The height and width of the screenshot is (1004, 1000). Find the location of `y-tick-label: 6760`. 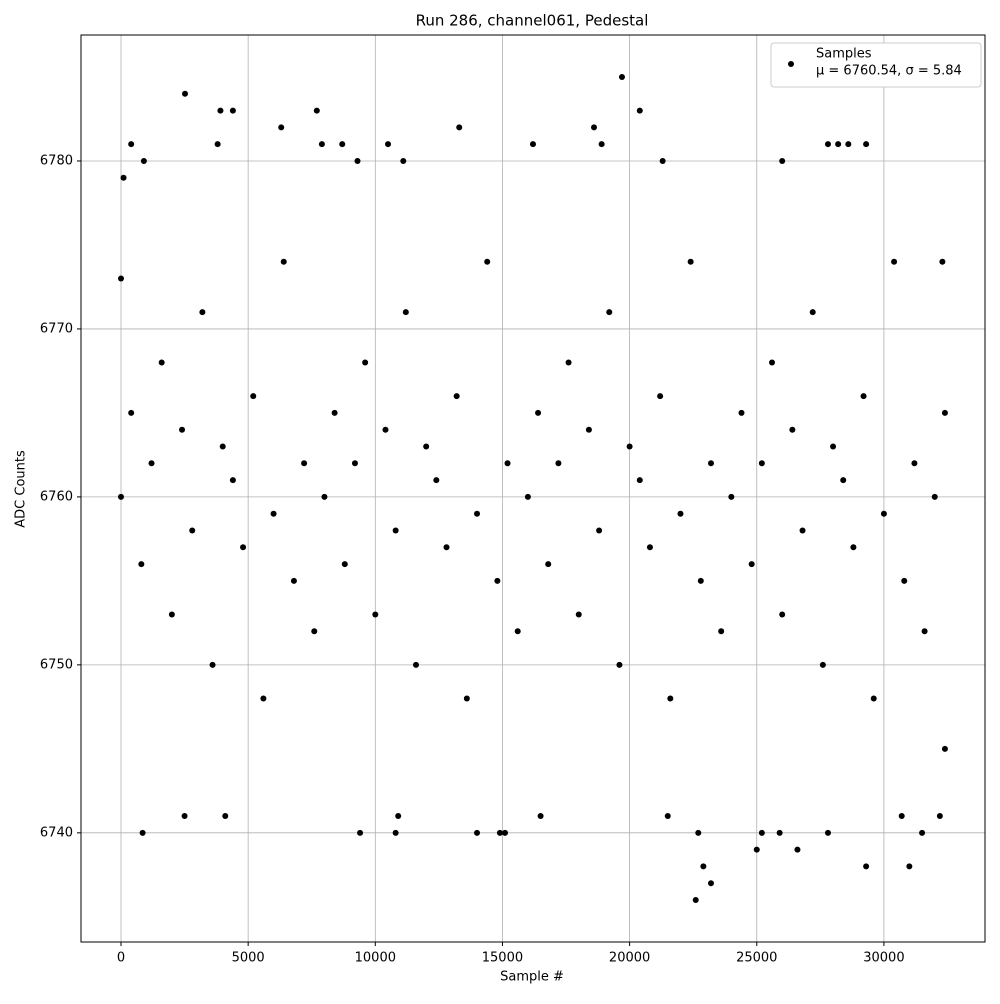

y-tick-label: 6760 is located at coordinates (56, 496).